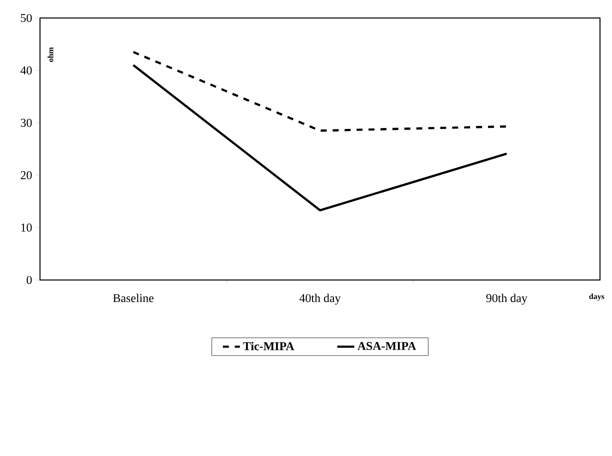 This screenshot has width=612, height=456. Describe the element at coordinates (26, 18) in the screenshot. I see `y-tick-label: 50` at that location.